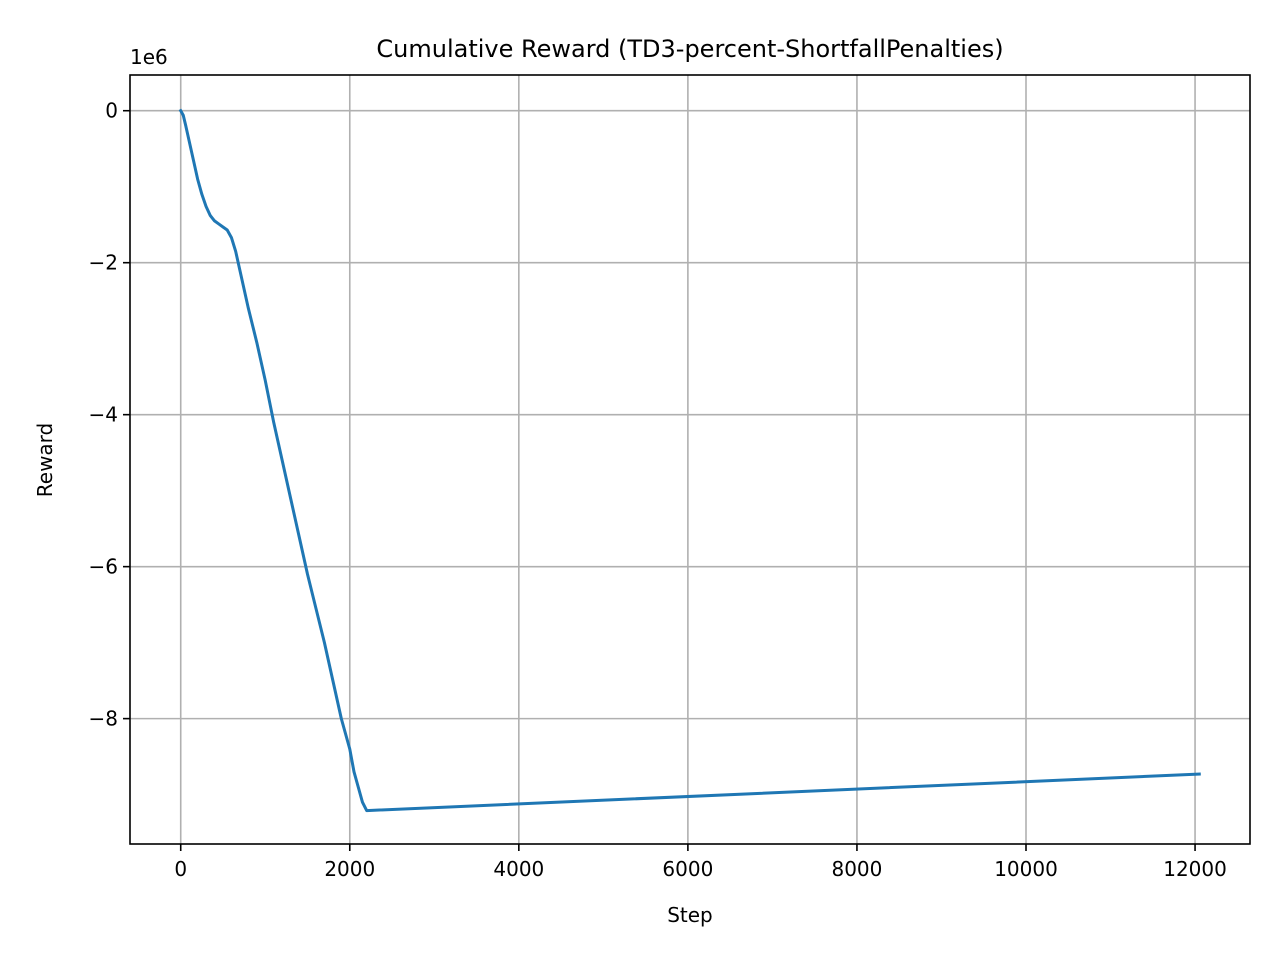  What do you see at coordinates (103, 567) in the screenshot?
I see `y-tick-label: −6` at bounding box center [103, 567].